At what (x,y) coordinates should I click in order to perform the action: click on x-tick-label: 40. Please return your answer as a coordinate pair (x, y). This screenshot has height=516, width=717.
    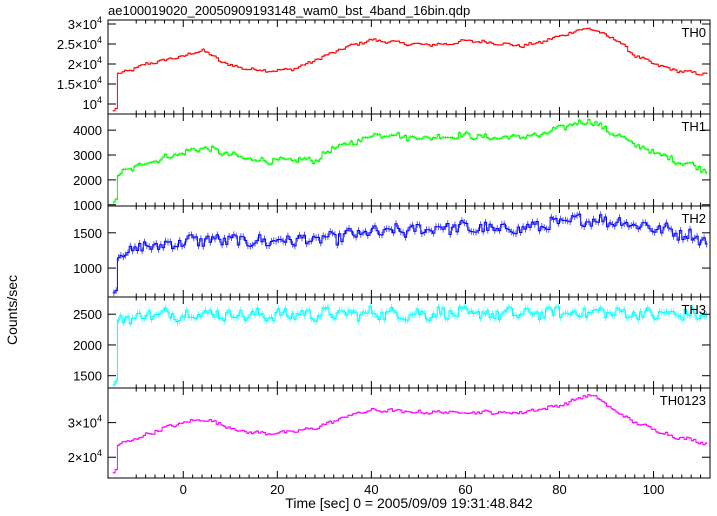
    Looking at the image, I should click on (371, 489).